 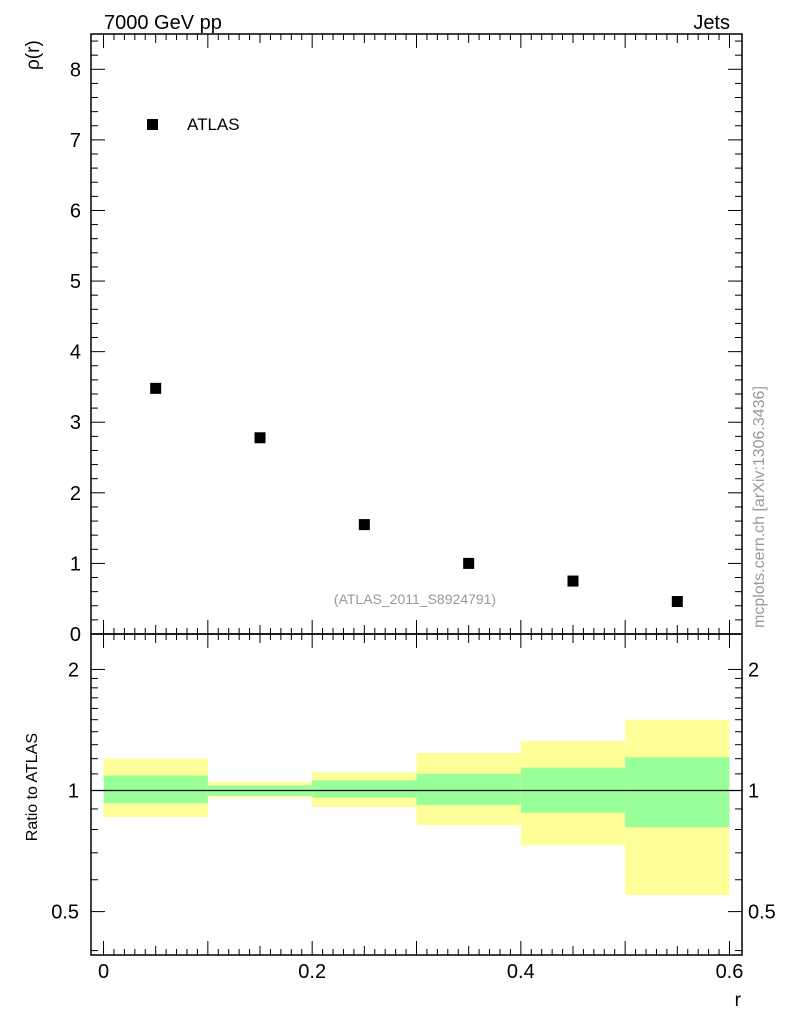 I want to click on legend-marker, so click(x=152, y=124).